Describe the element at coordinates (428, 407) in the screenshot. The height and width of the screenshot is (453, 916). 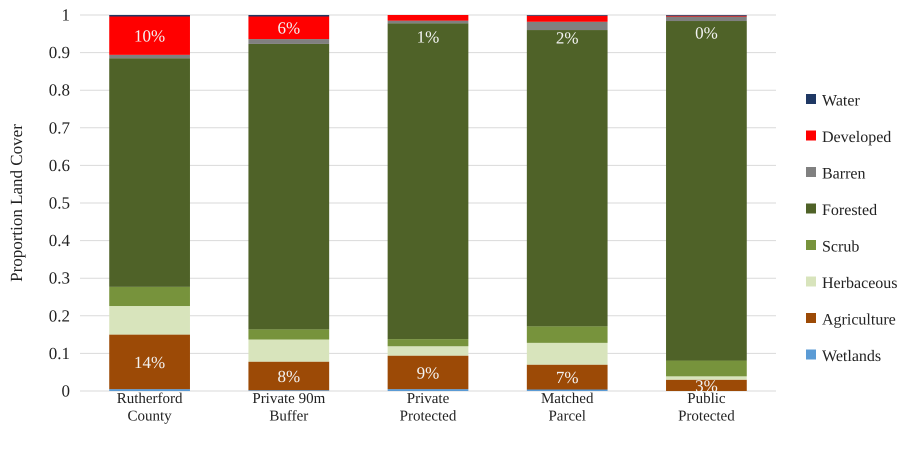
I see `x-tick-label: Private Protected` at that location.